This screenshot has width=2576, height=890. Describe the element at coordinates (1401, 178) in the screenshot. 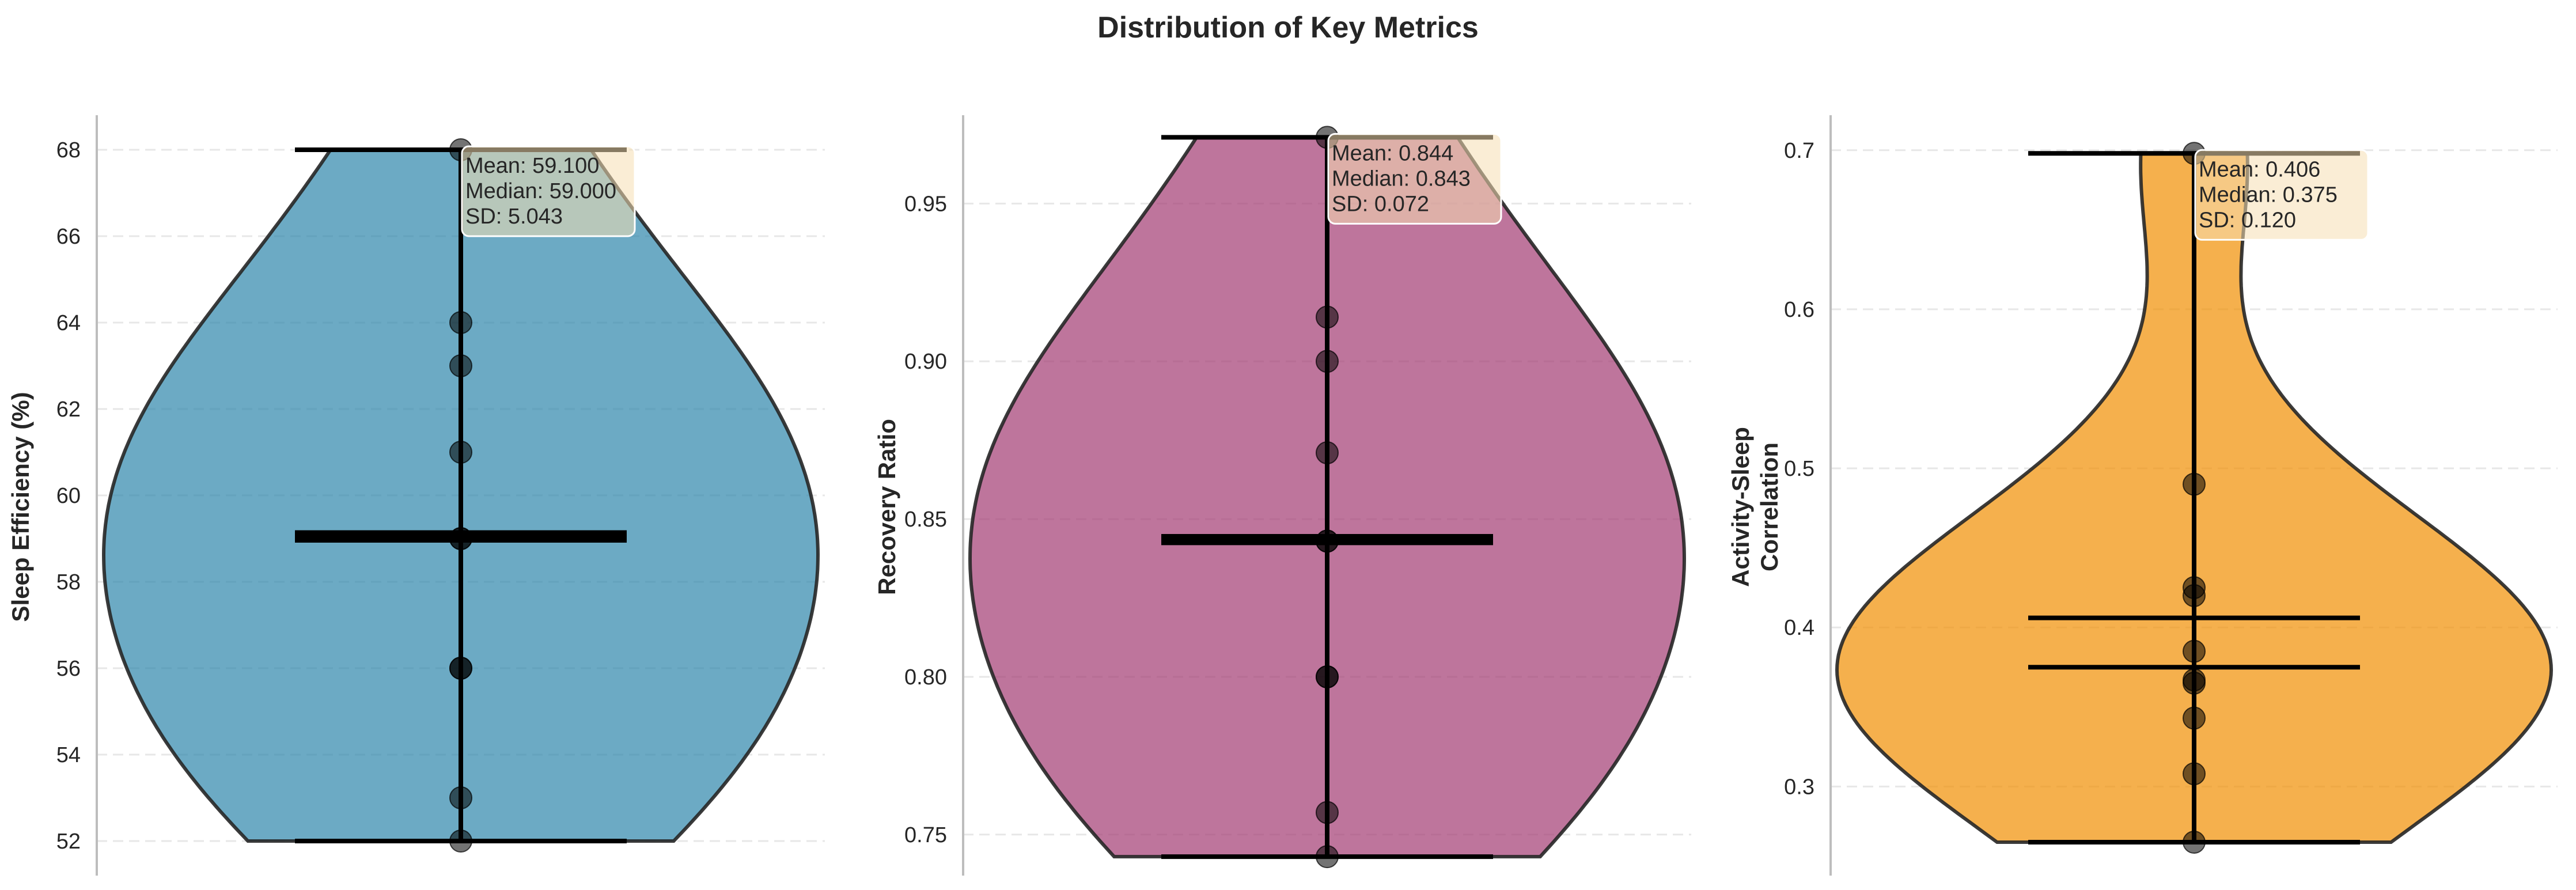

I see `stats-line: Median: 0.843` at that location.